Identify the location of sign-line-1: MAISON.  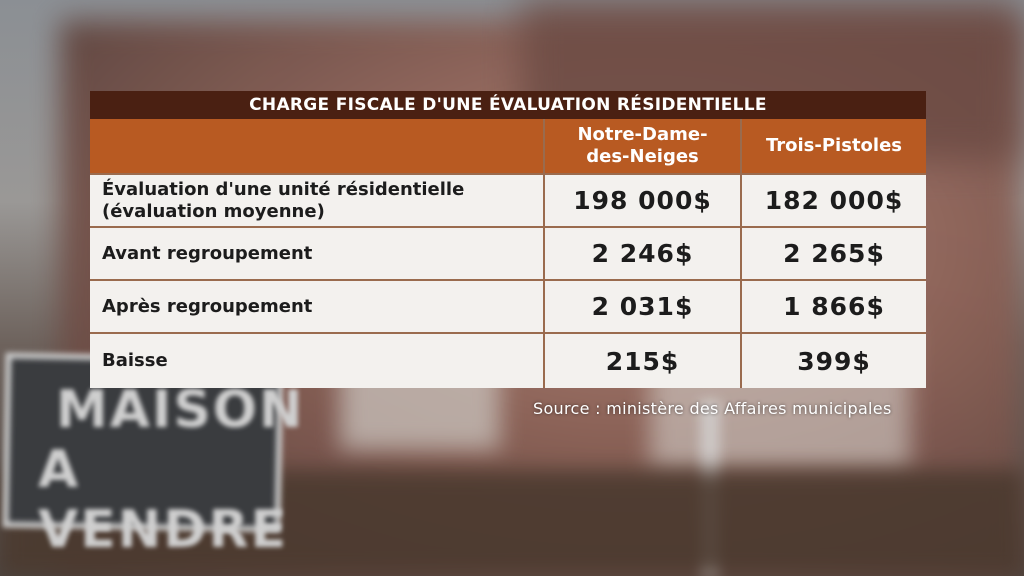
(180, 410).